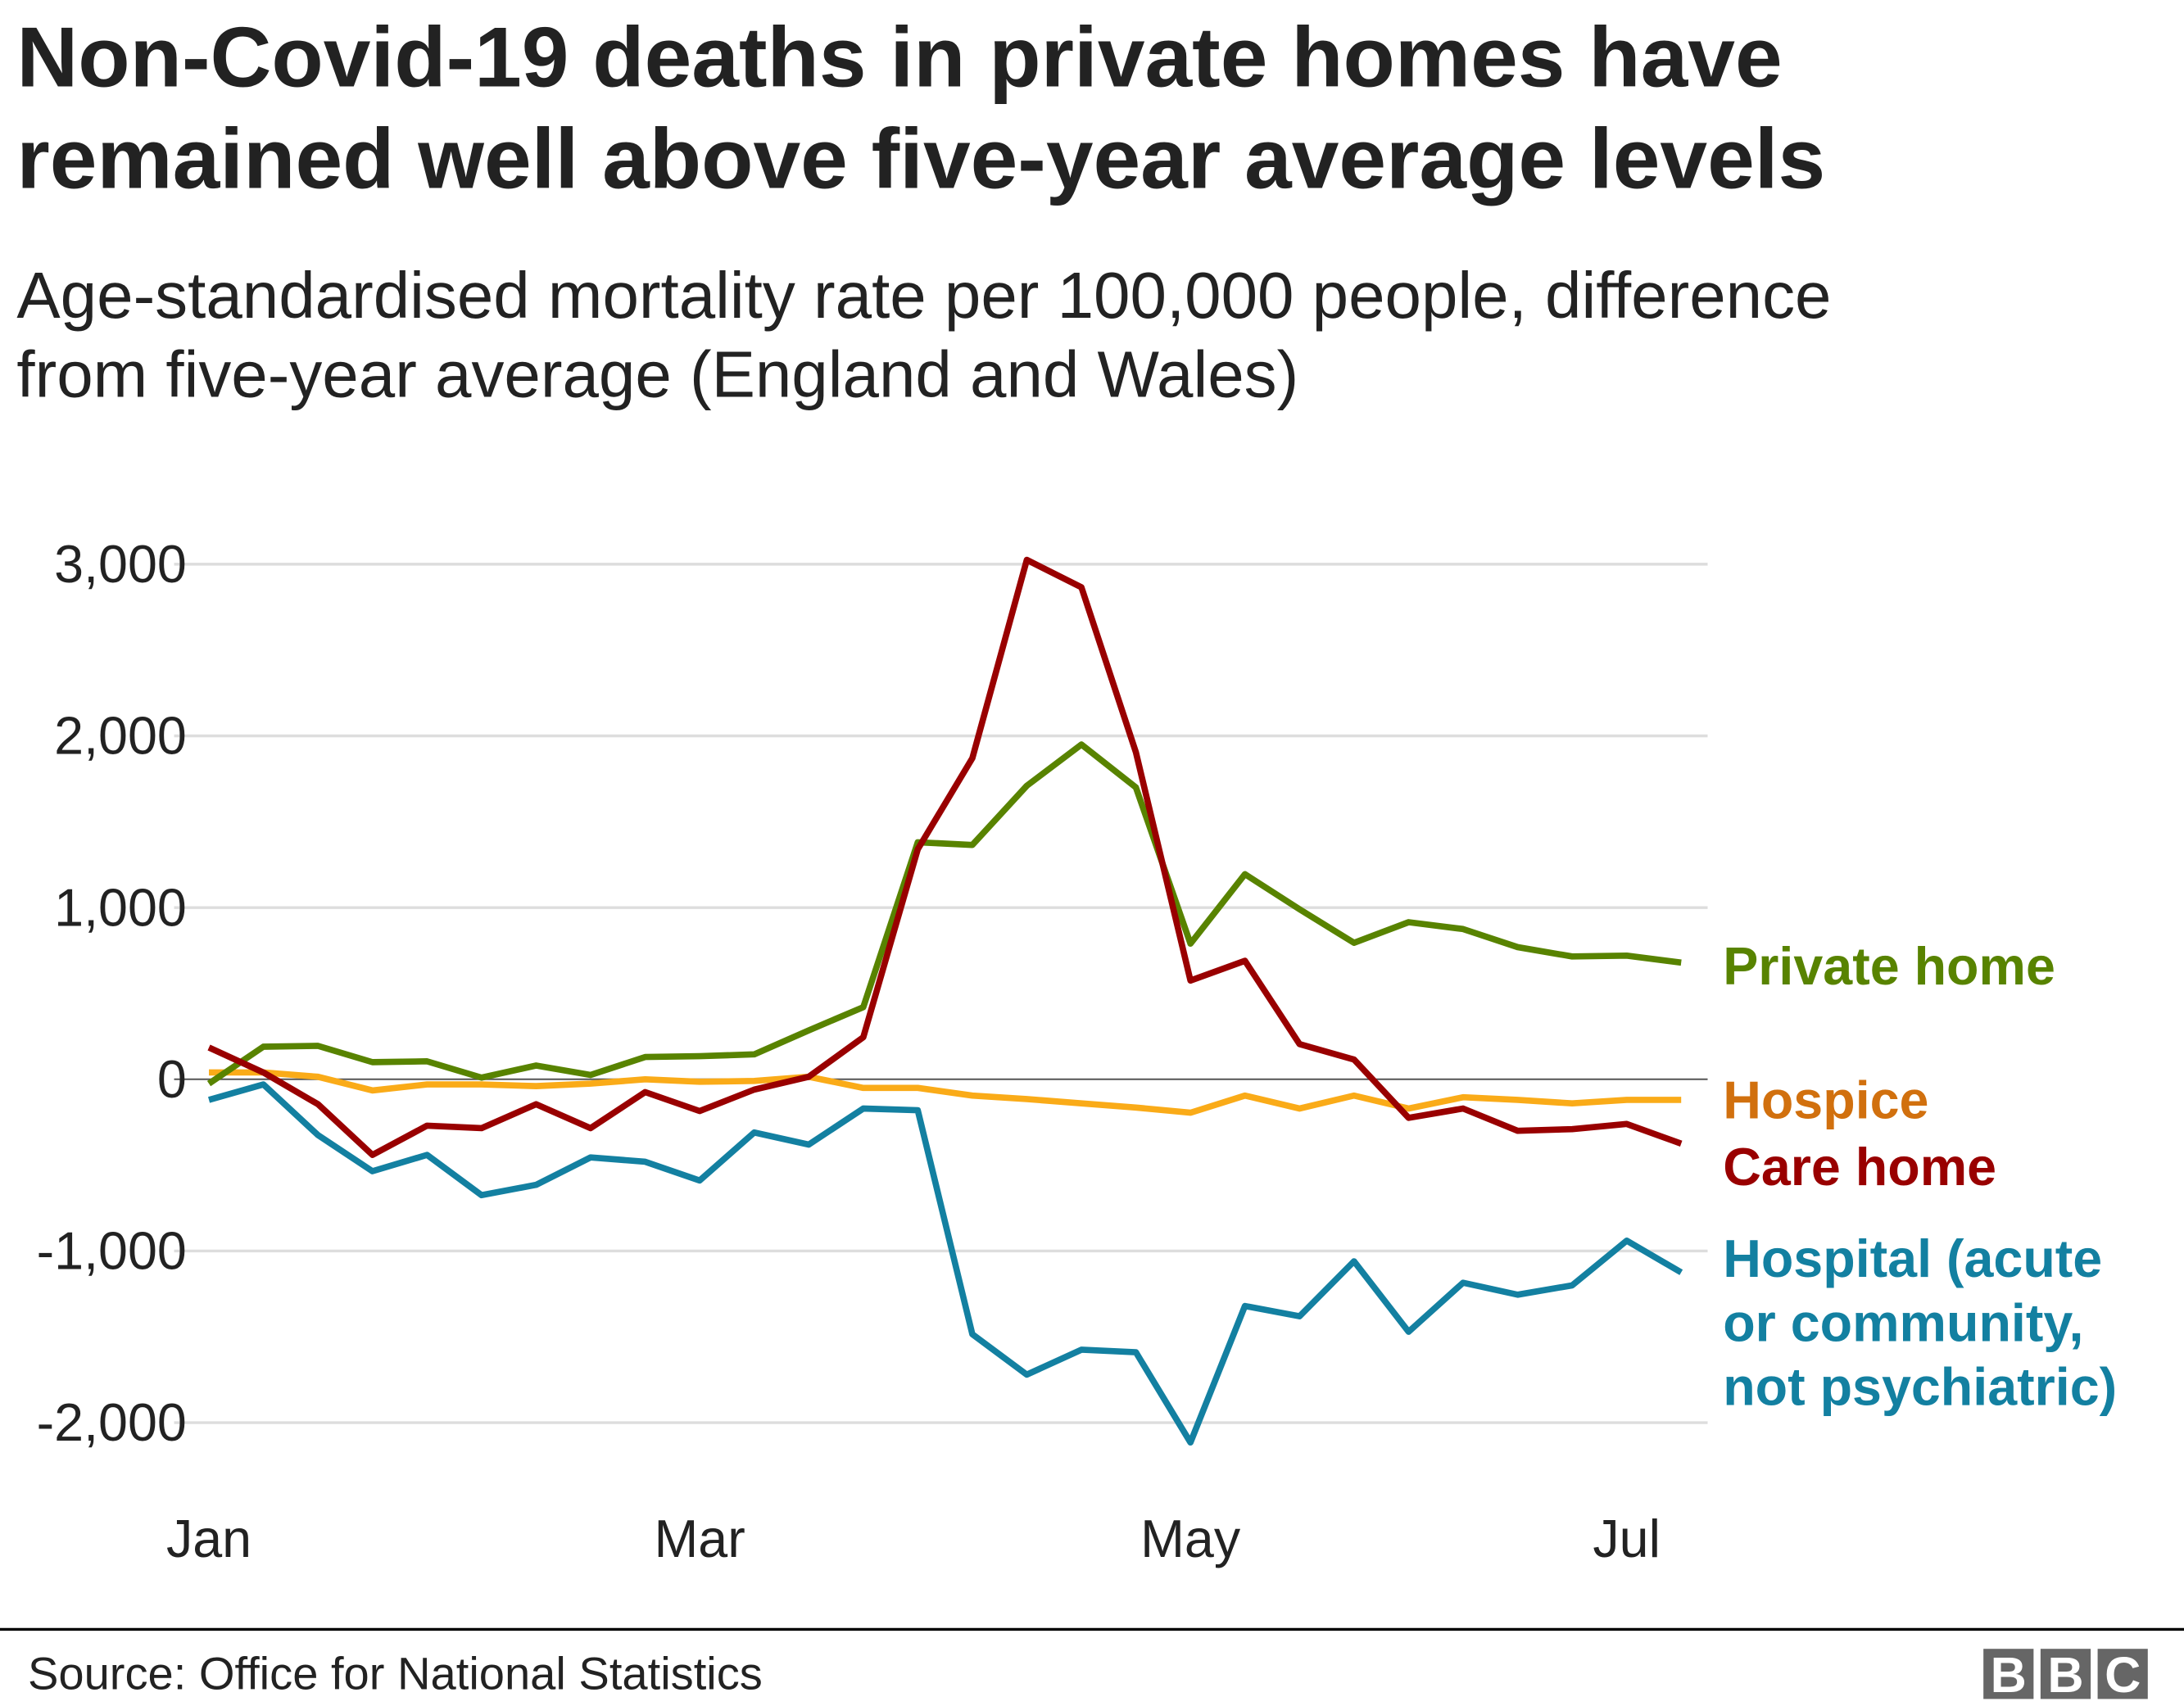 Image resolution: width=2184 pixels, height=1706 pixels. Describe the element at coordinates (1190, 1538) in the screenshot. I see `x-tick-label: May` at that location.